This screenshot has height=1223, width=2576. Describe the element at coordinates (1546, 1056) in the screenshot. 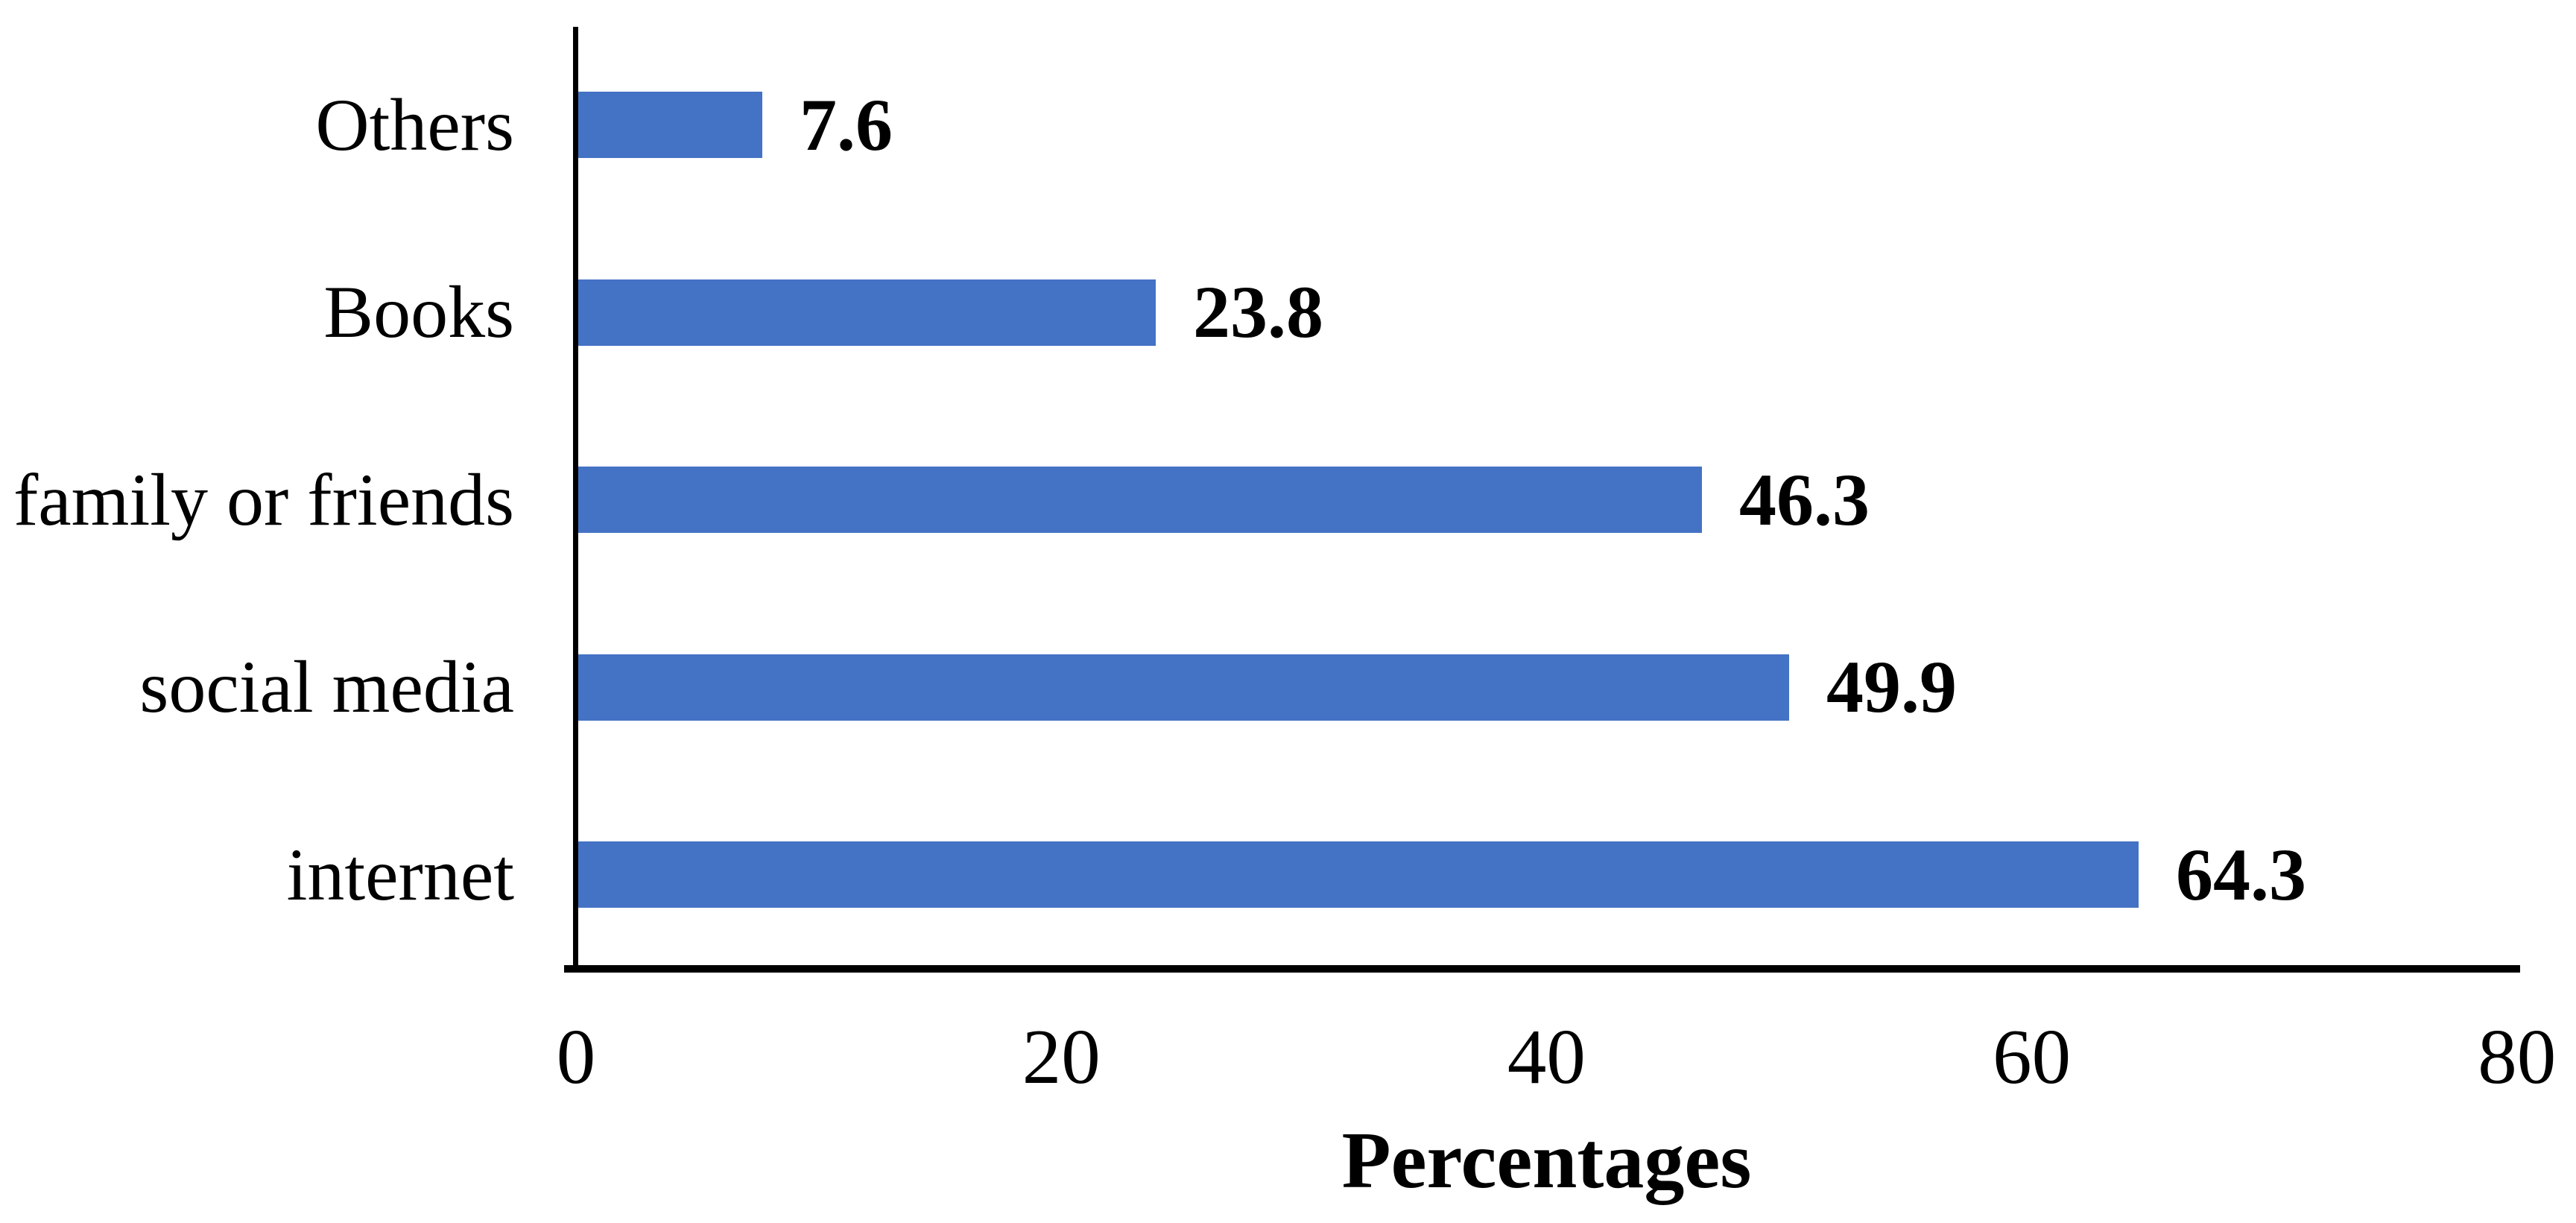

I see `x-tick-label: 40` at that location.